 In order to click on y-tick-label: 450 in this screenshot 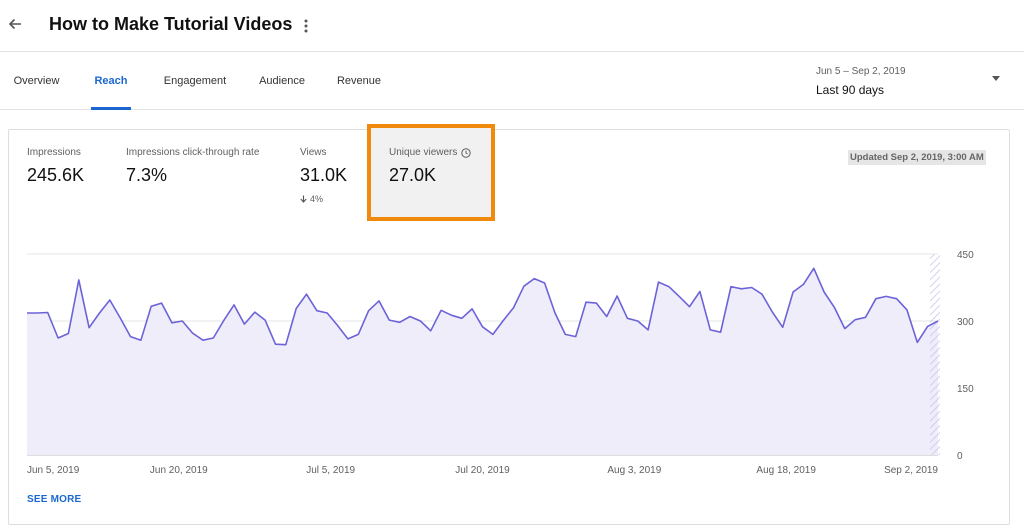, I will do `click(965, 255)`.